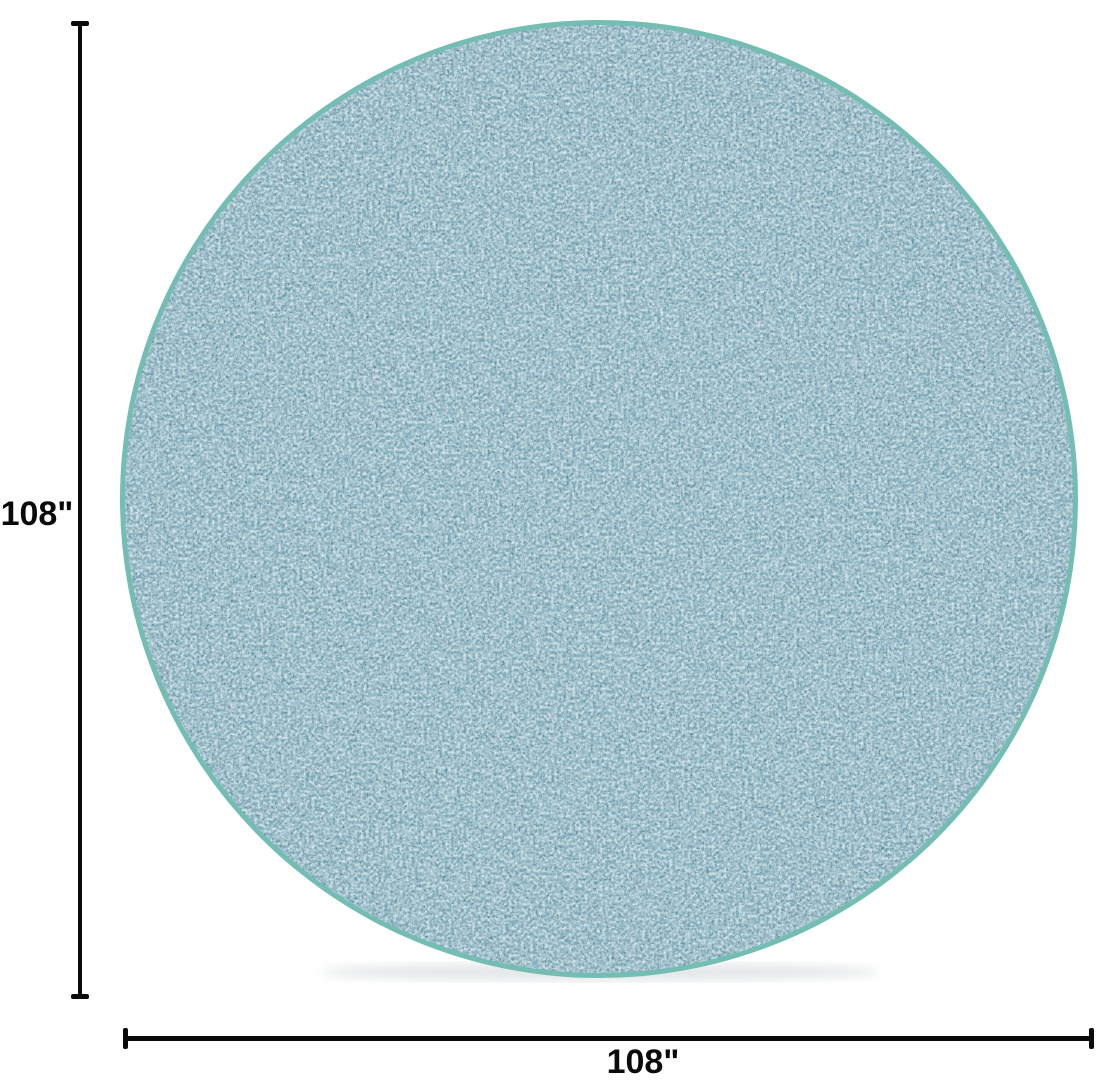  Describe the element at coordinates (609, 1038) in the screenshot. I see `width-dimension-line` at that location.